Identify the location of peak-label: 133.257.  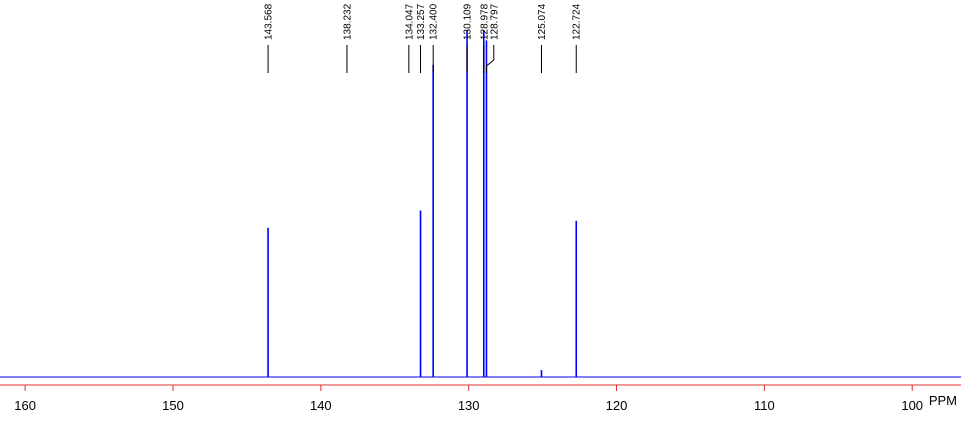
(421, 21).